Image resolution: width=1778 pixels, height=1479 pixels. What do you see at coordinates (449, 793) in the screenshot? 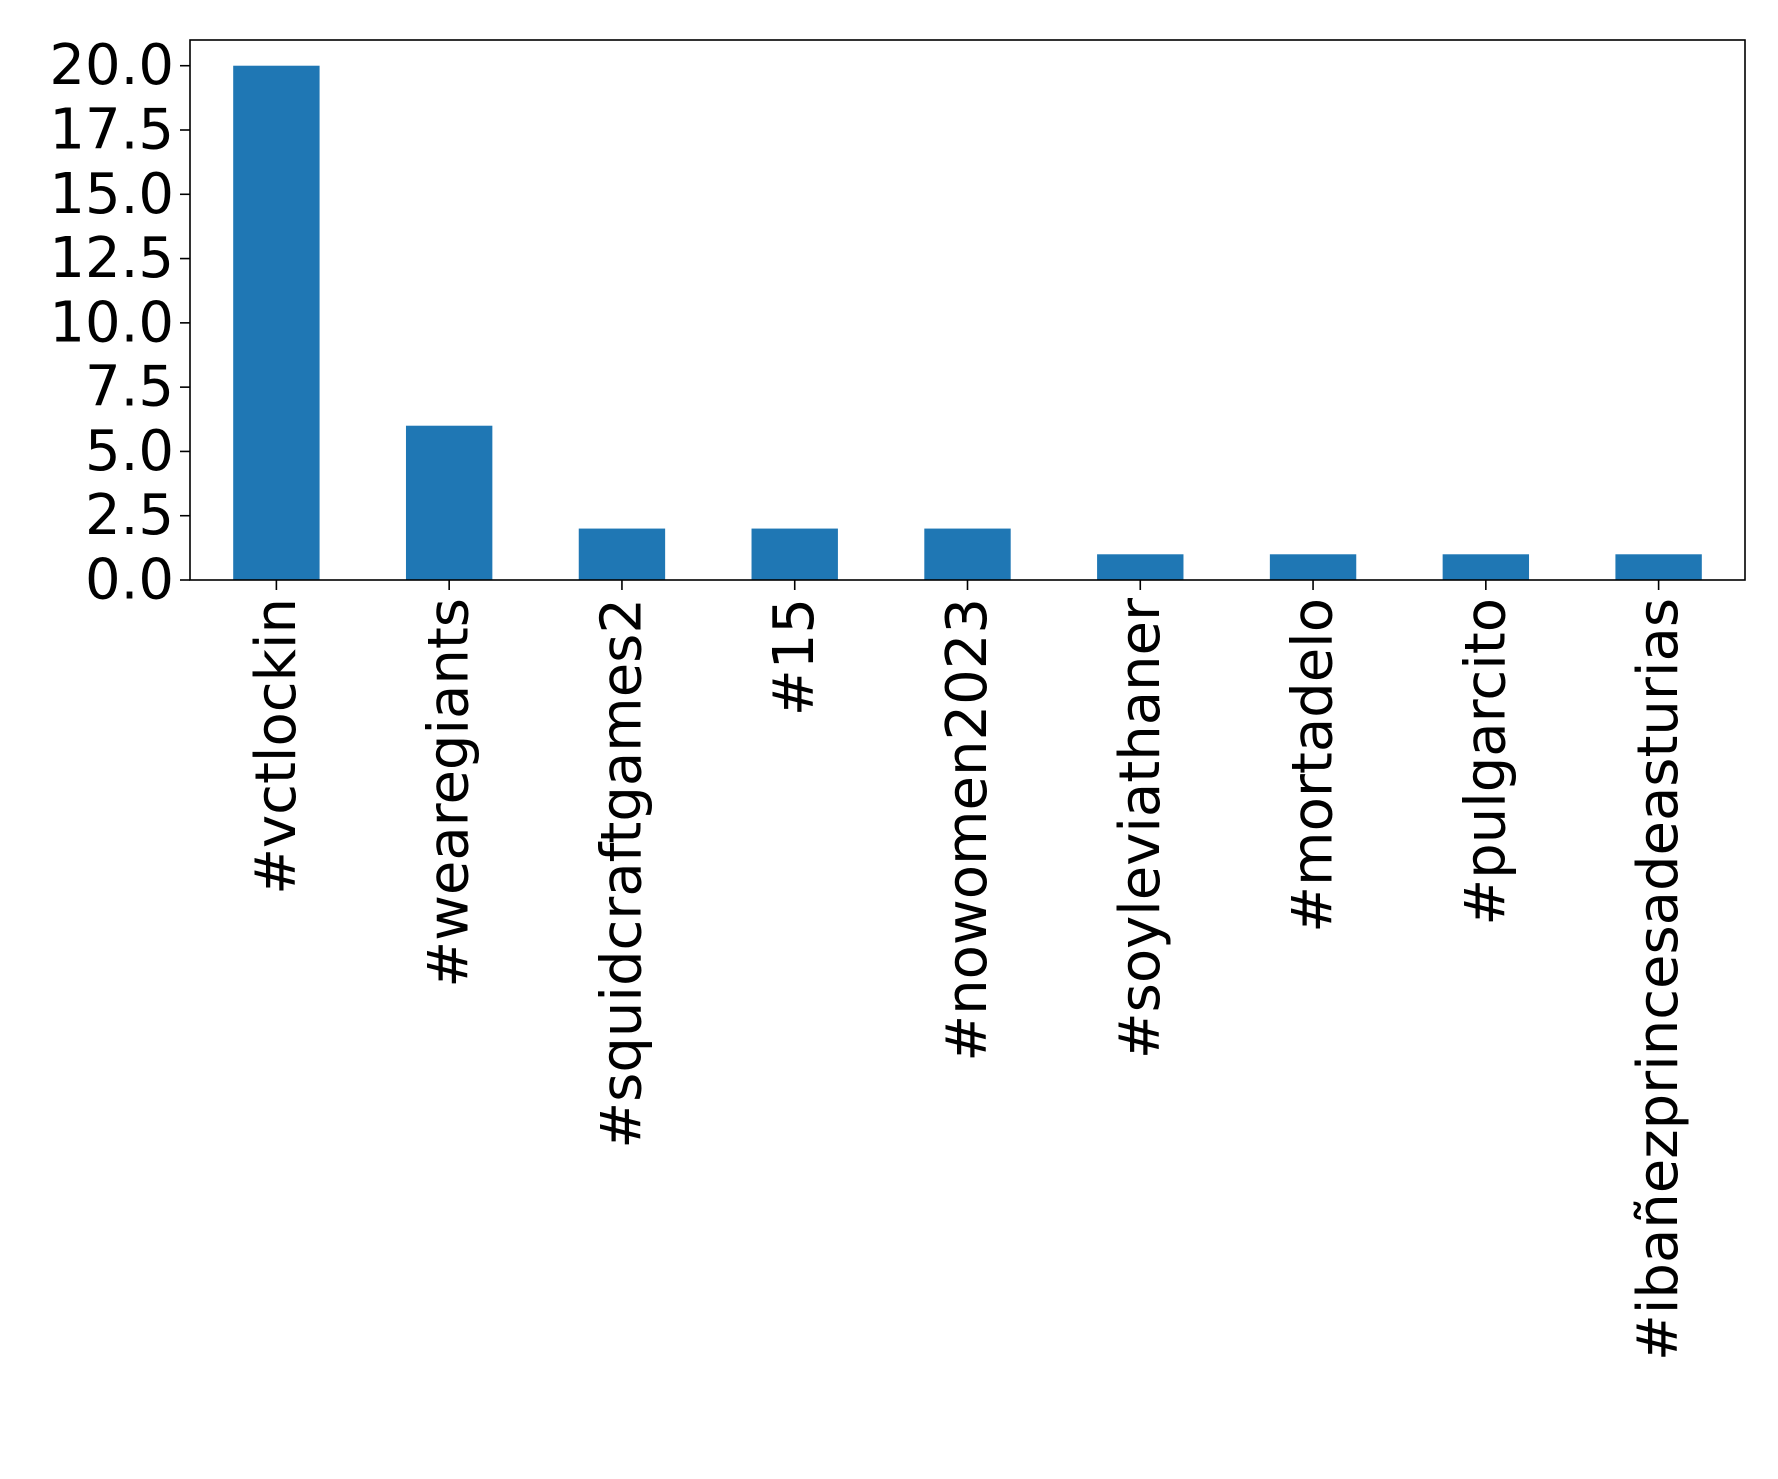
I see `x-tick-label-1: #wearegiants` at bounding box center [449, 793].